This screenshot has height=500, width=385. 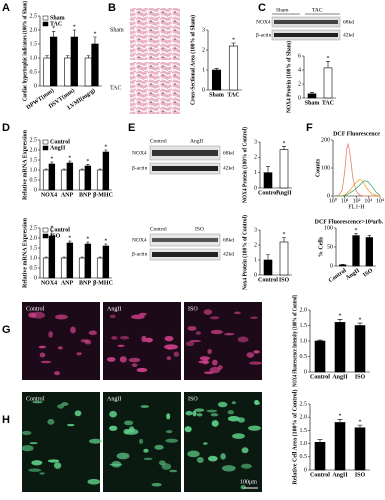 I want to click on lane-label: Control, so click(x=158, y=229).